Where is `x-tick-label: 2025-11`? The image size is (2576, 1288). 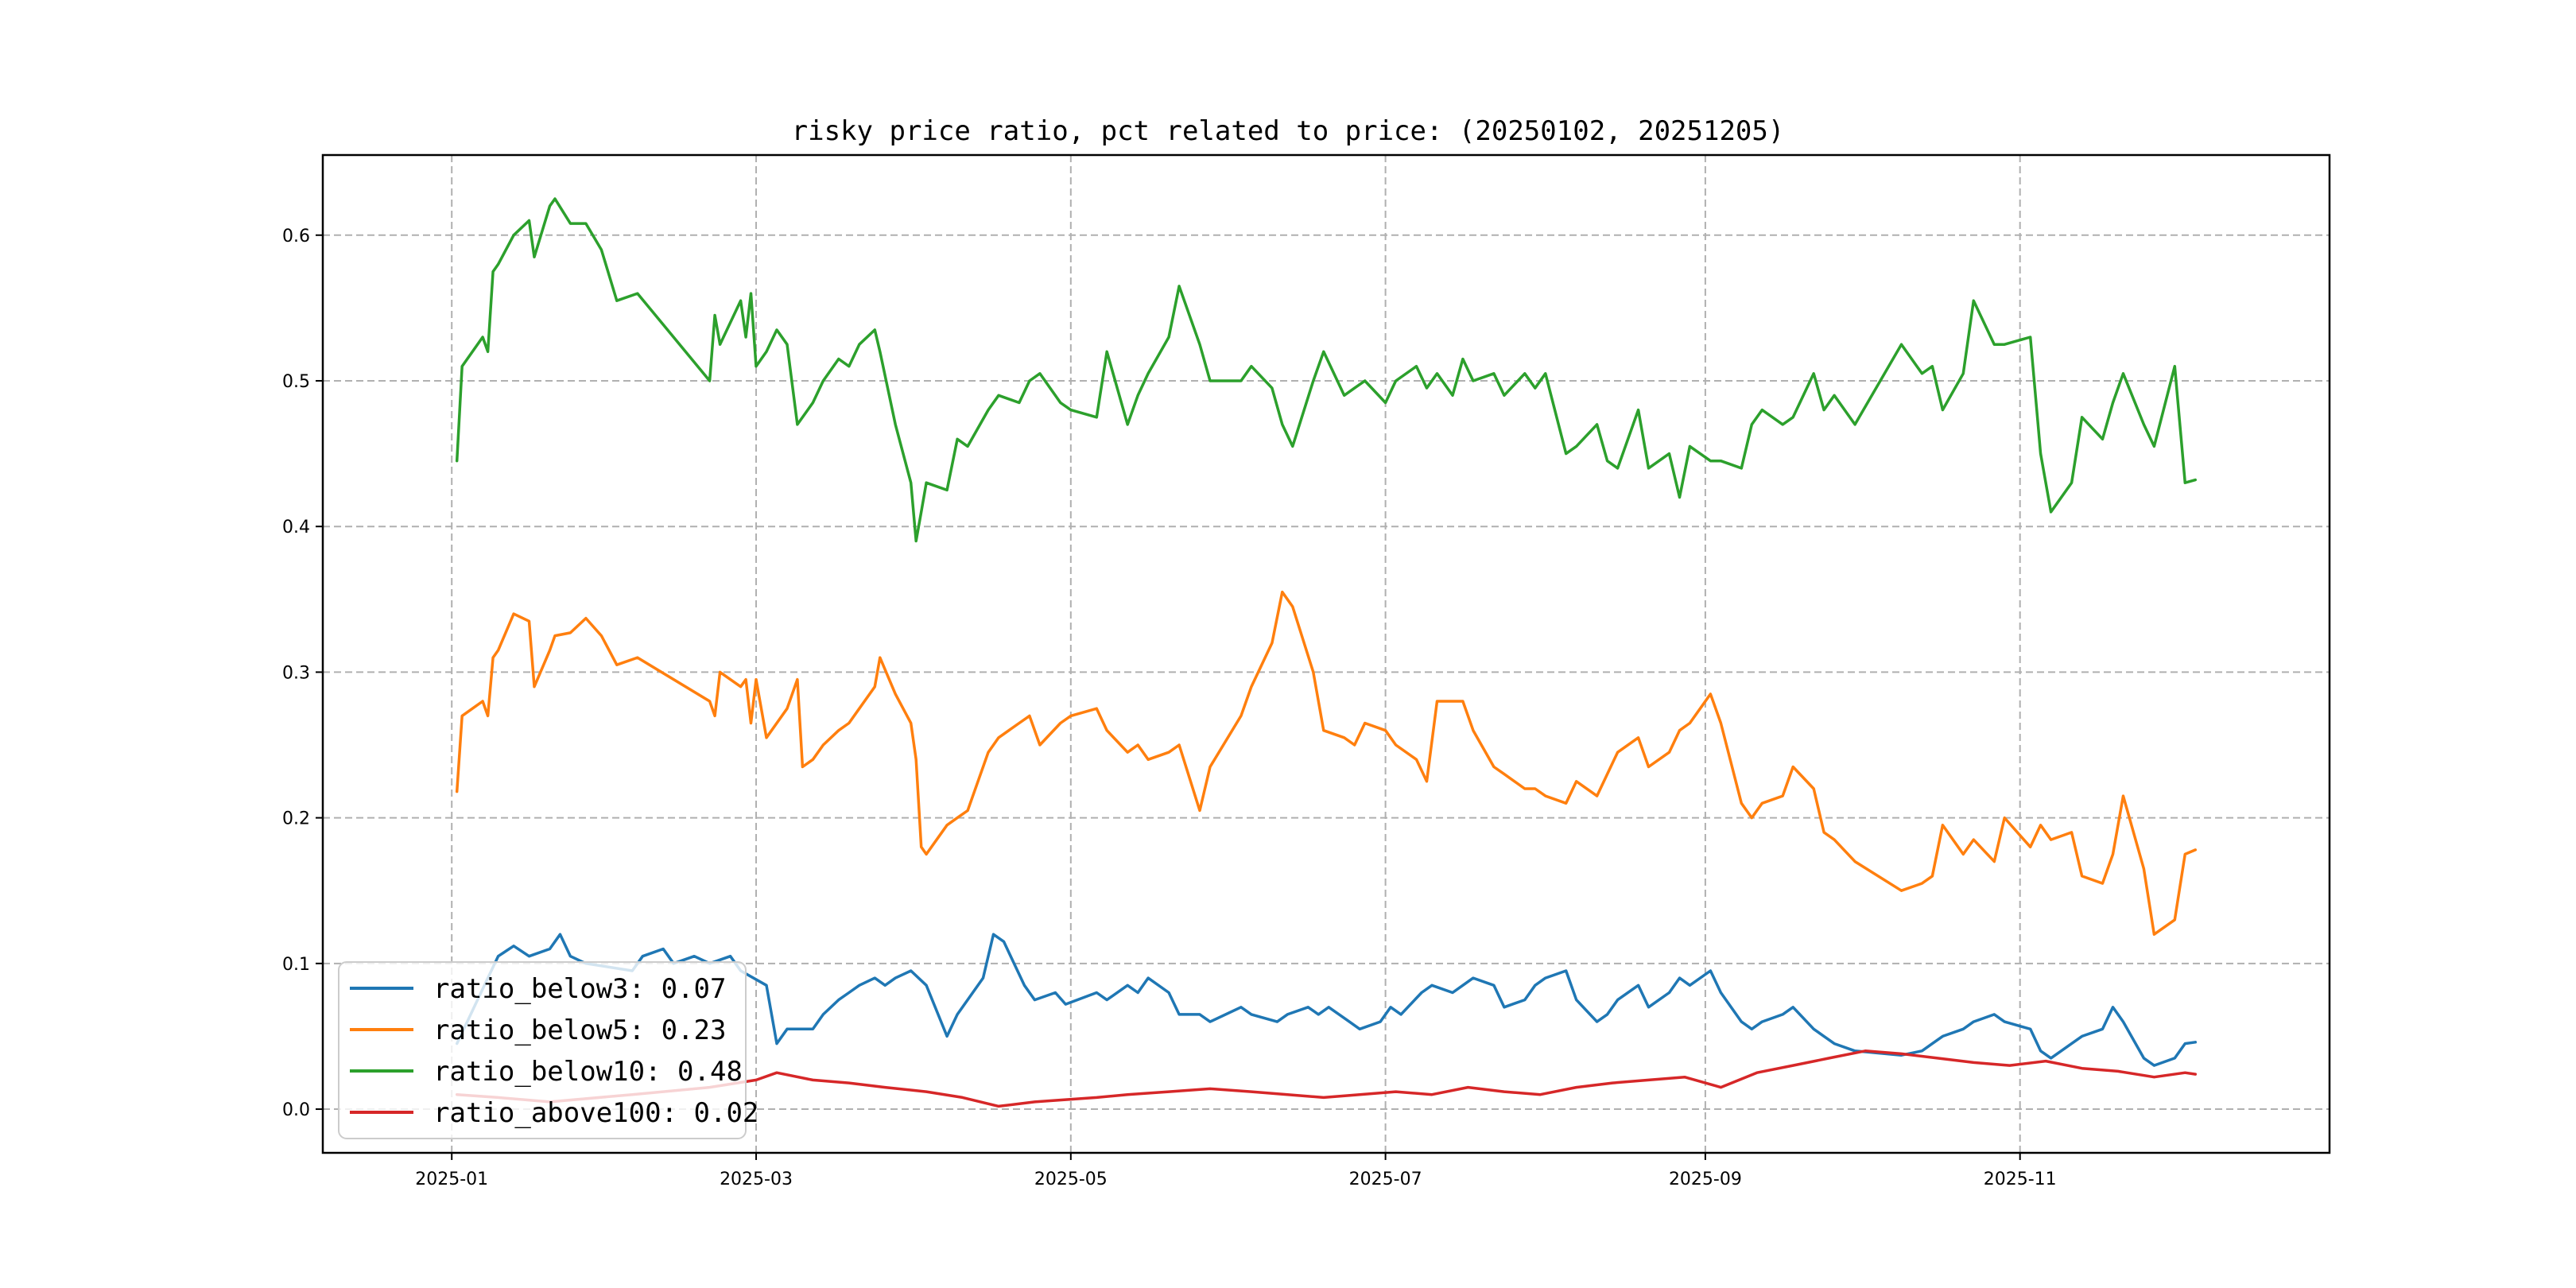
x-tick-label: 2025-11 is located at coordinates (2020, 1179).